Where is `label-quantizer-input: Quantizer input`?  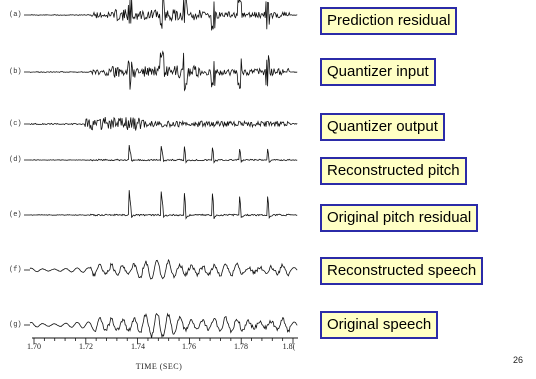
label-quantizer-input: Quantizer input is located at coordinates (378, 72).